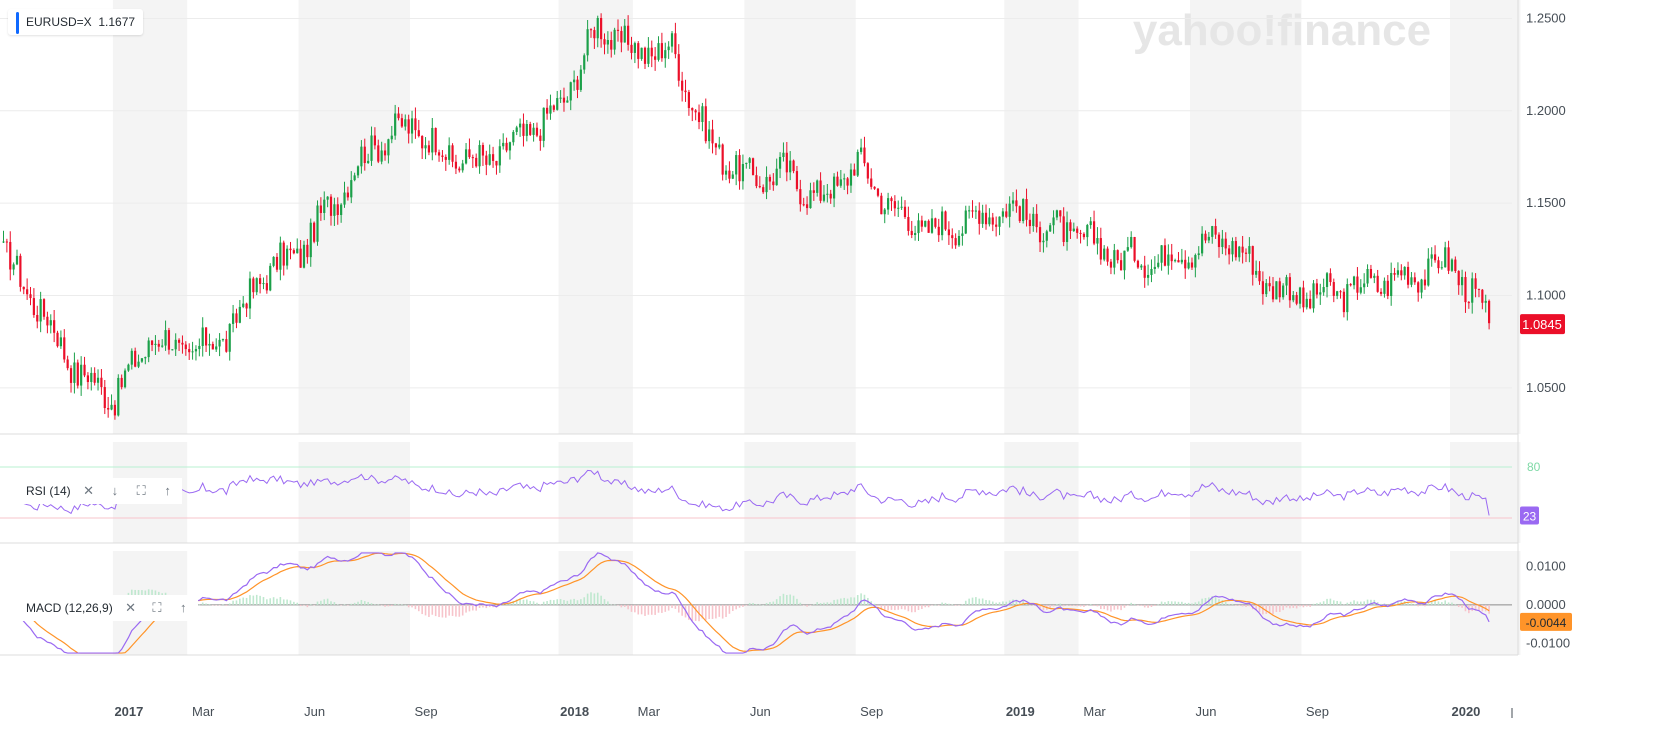 The height and width of the screenshot is (735, 1675). What do you see at coordinates (115, 490) in the screenshot?
I see `arrow-down-icon: ↓` at bounding box center [115, 490].